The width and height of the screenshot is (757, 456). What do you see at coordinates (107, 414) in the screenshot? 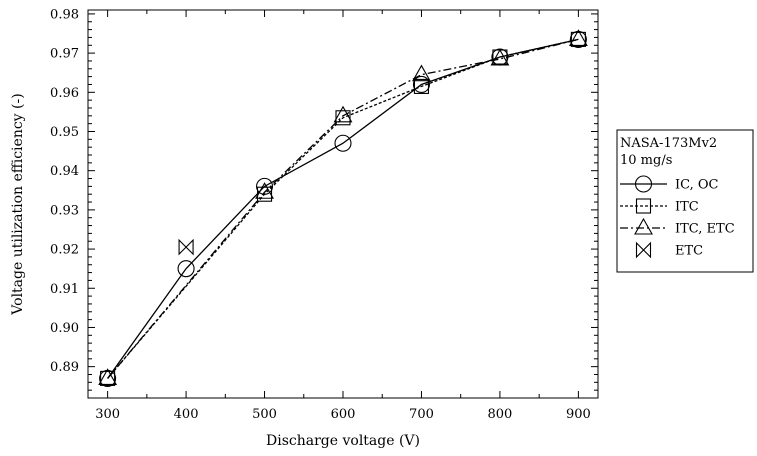
I see `x-tick-label: 300` at bounding box center [107, 414].